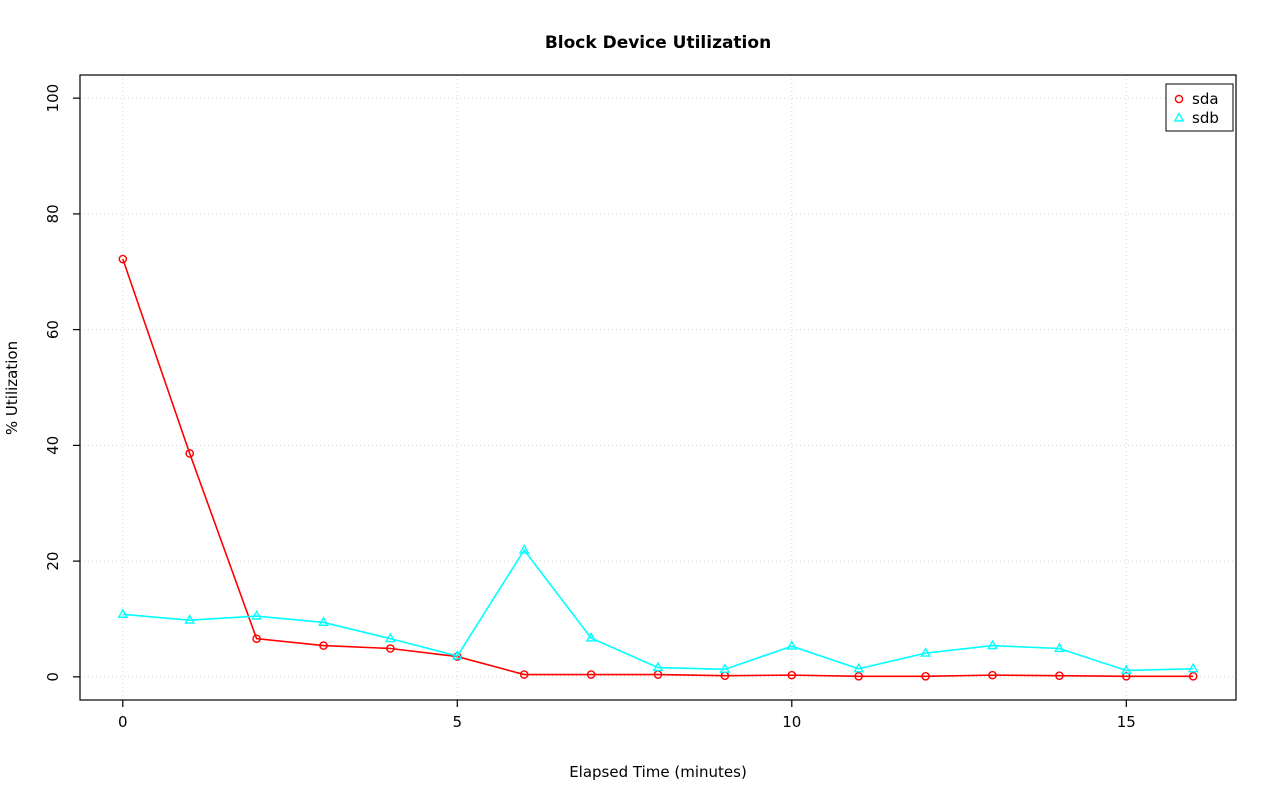  I want to click on y-axis-label: % Utilization, so click(12, 388).